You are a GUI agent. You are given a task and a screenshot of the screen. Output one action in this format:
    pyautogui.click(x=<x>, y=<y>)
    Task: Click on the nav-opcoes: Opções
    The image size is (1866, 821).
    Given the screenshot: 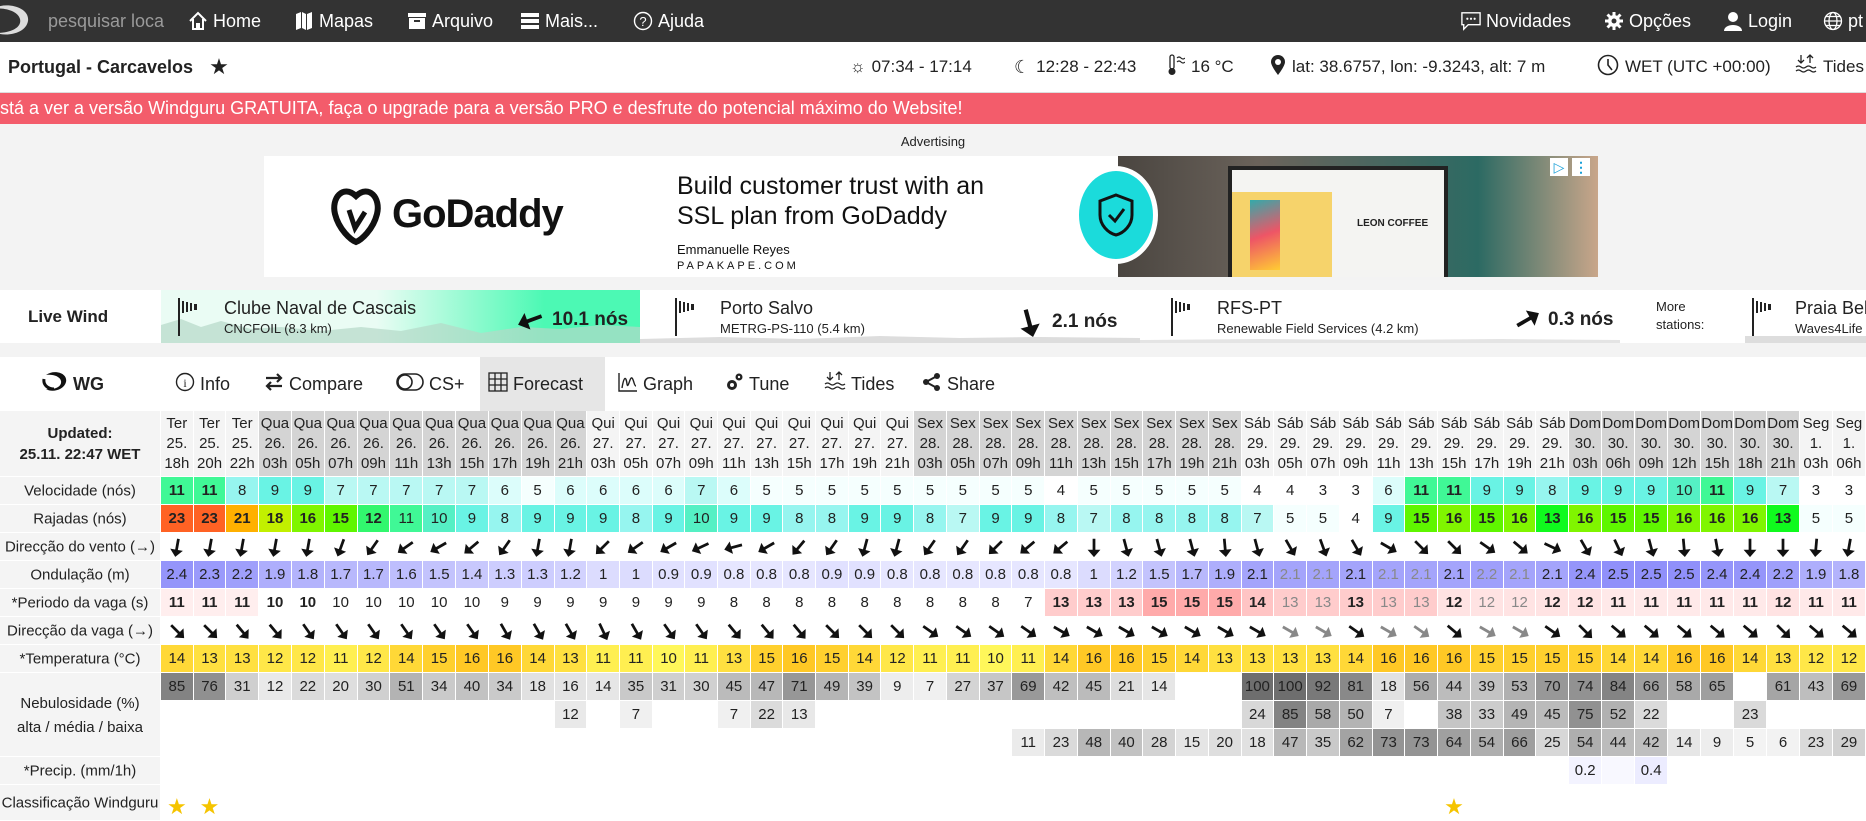 What is the action you would take?
    pyautogui.click(x=1647, y=21)
    